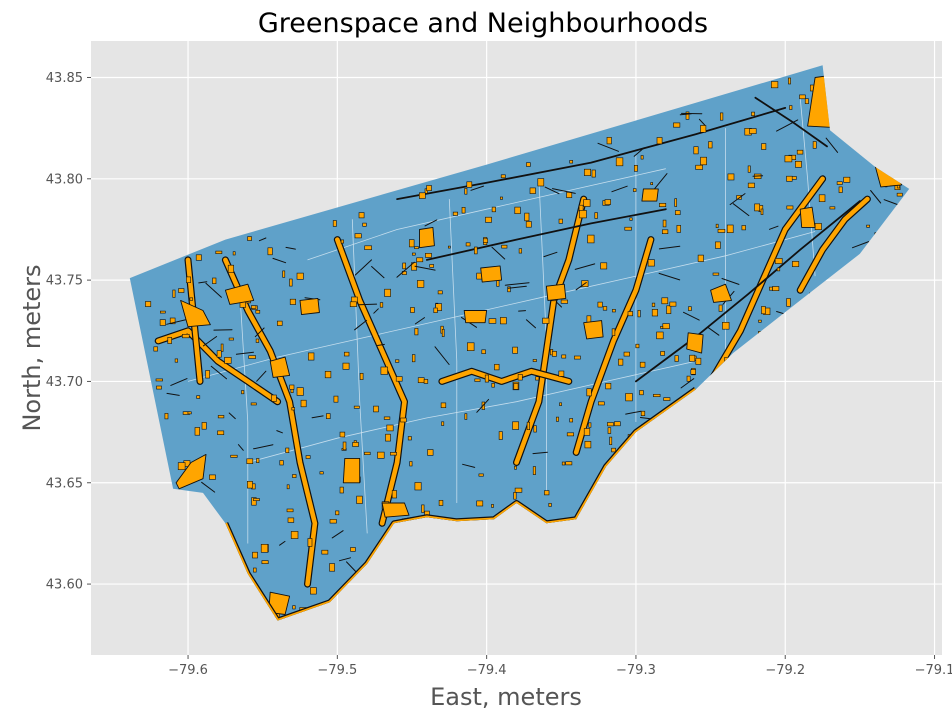  Describe the element at coordinates (483, 23) in the screenshot. I see `chart-title: Greenspace and Neighbourhoods` at that location.